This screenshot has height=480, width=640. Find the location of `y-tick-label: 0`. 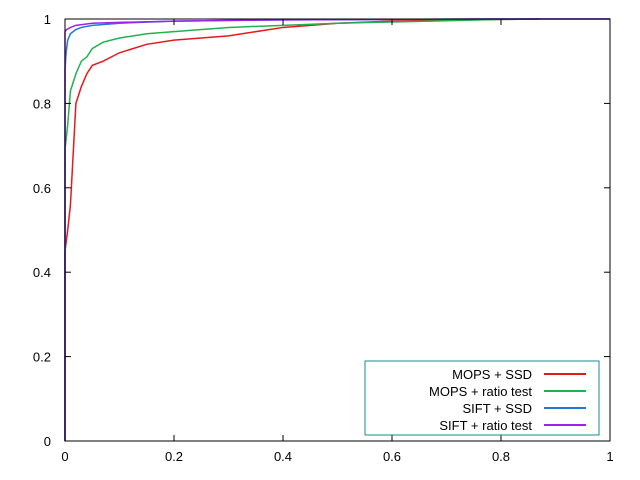

y-tick-label: 0 is located at coordinates (47, 441).